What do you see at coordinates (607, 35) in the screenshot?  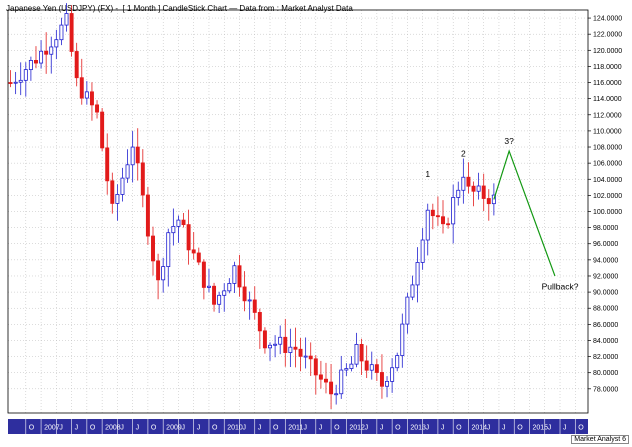 I see `y-tick-label: 122.0000` at bounding box center [607, 35].